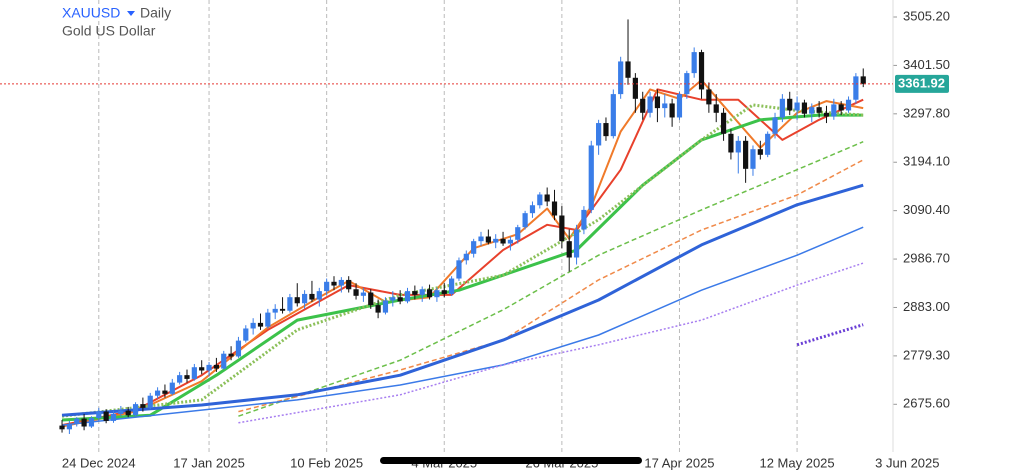  What do you see at coordinates (926, 64) in the screenshot?
I see `y-tick-label: 3401.50` at bounding box center [926, 64].